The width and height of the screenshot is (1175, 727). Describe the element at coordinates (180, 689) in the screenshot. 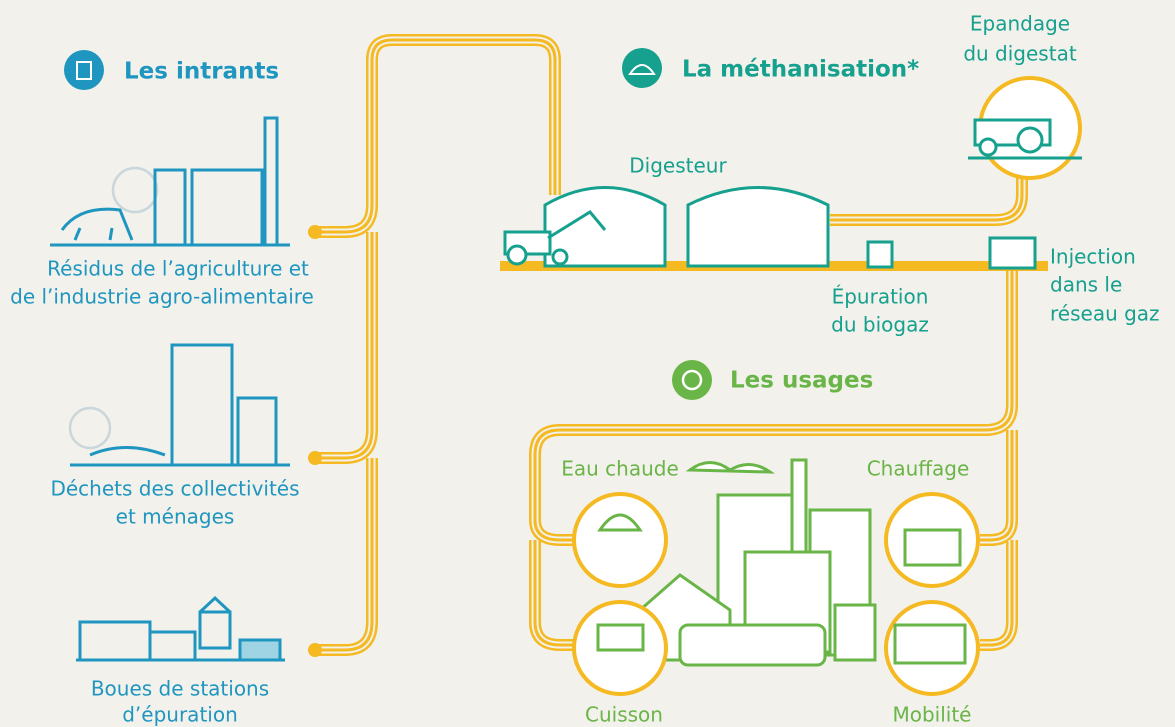

I see `input-label: Boues de stations` at that location.